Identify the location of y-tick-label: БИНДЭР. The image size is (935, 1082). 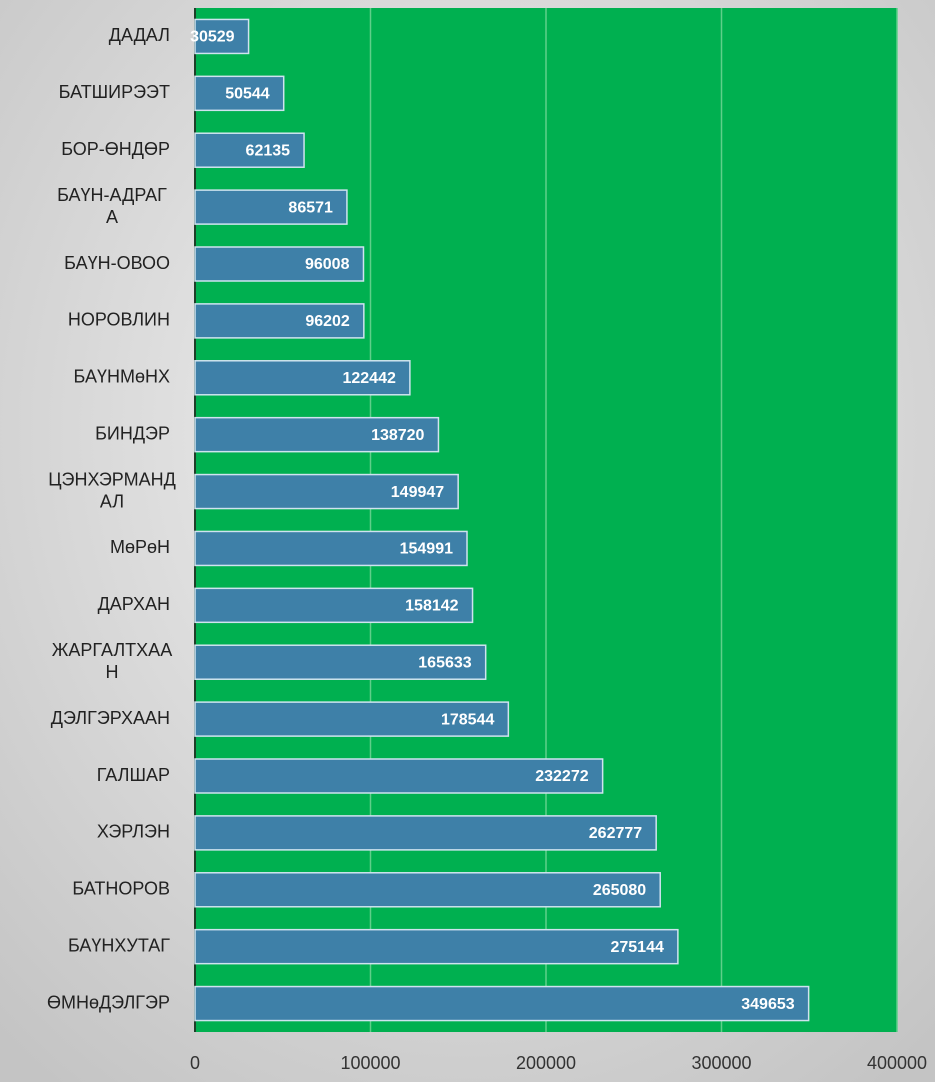
(132, 433).